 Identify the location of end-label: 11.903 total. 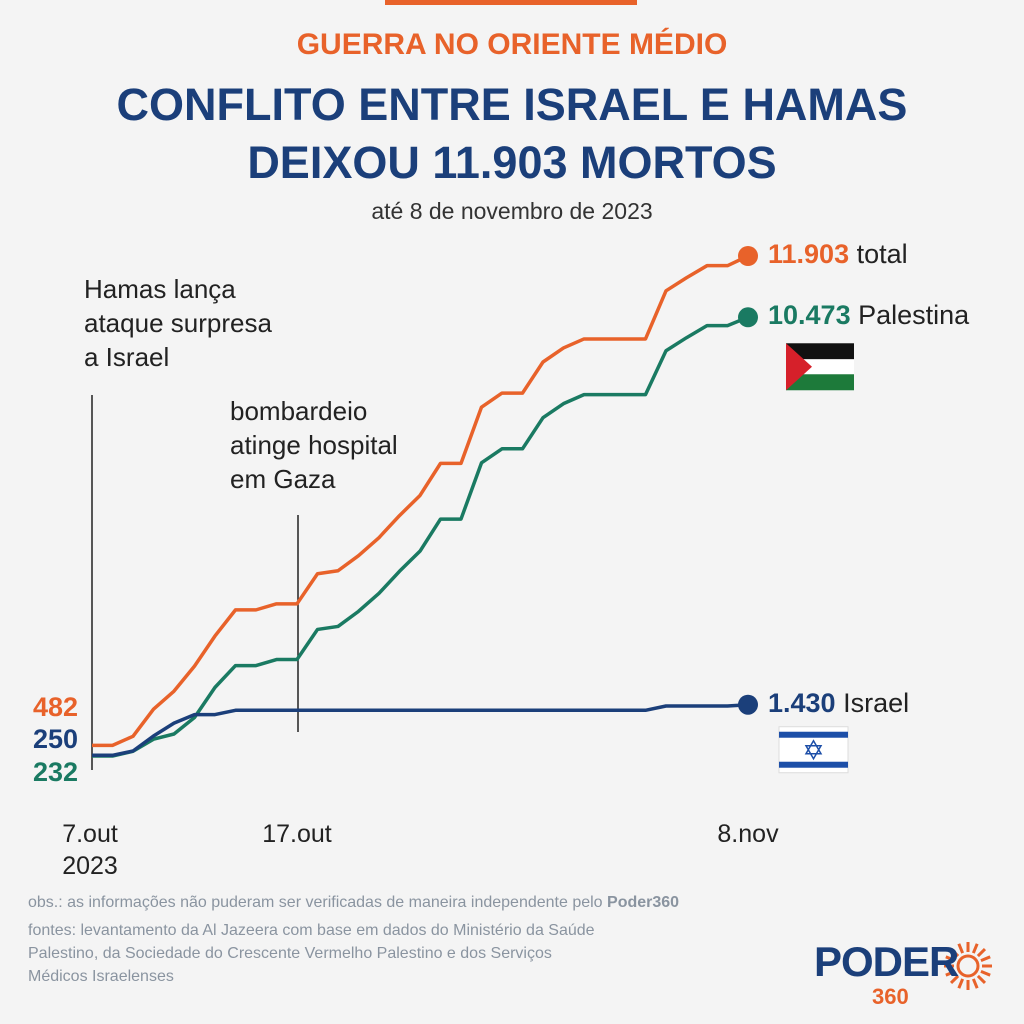
(838, 254).